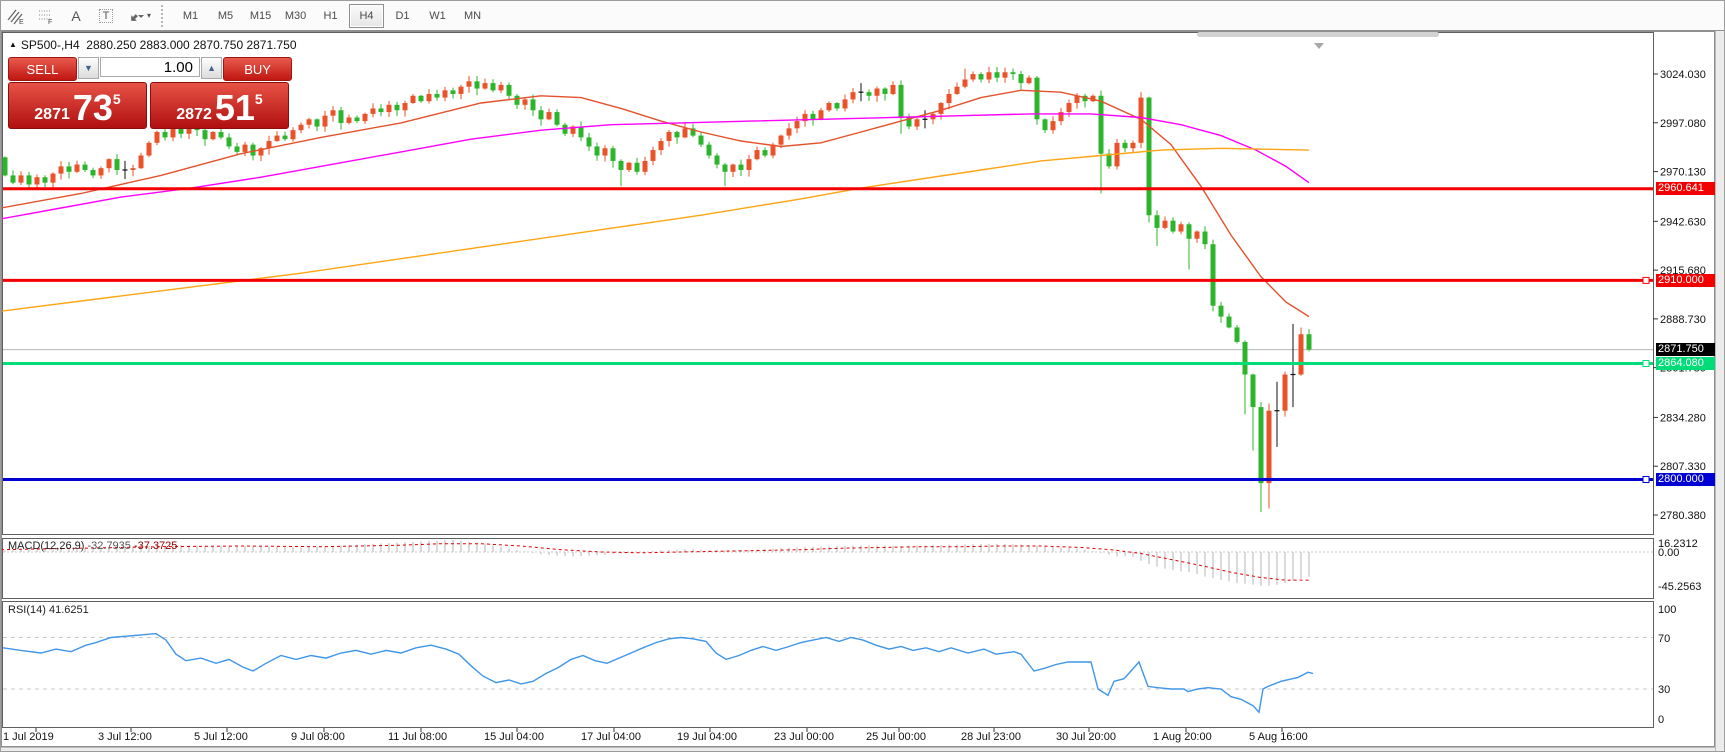 This screenshot has height=752, width=1725. What do you see at coordinates (295, 15) in the screenshot?
I see `timeframe-button-m30: M30` at bounding box center [295, 15].